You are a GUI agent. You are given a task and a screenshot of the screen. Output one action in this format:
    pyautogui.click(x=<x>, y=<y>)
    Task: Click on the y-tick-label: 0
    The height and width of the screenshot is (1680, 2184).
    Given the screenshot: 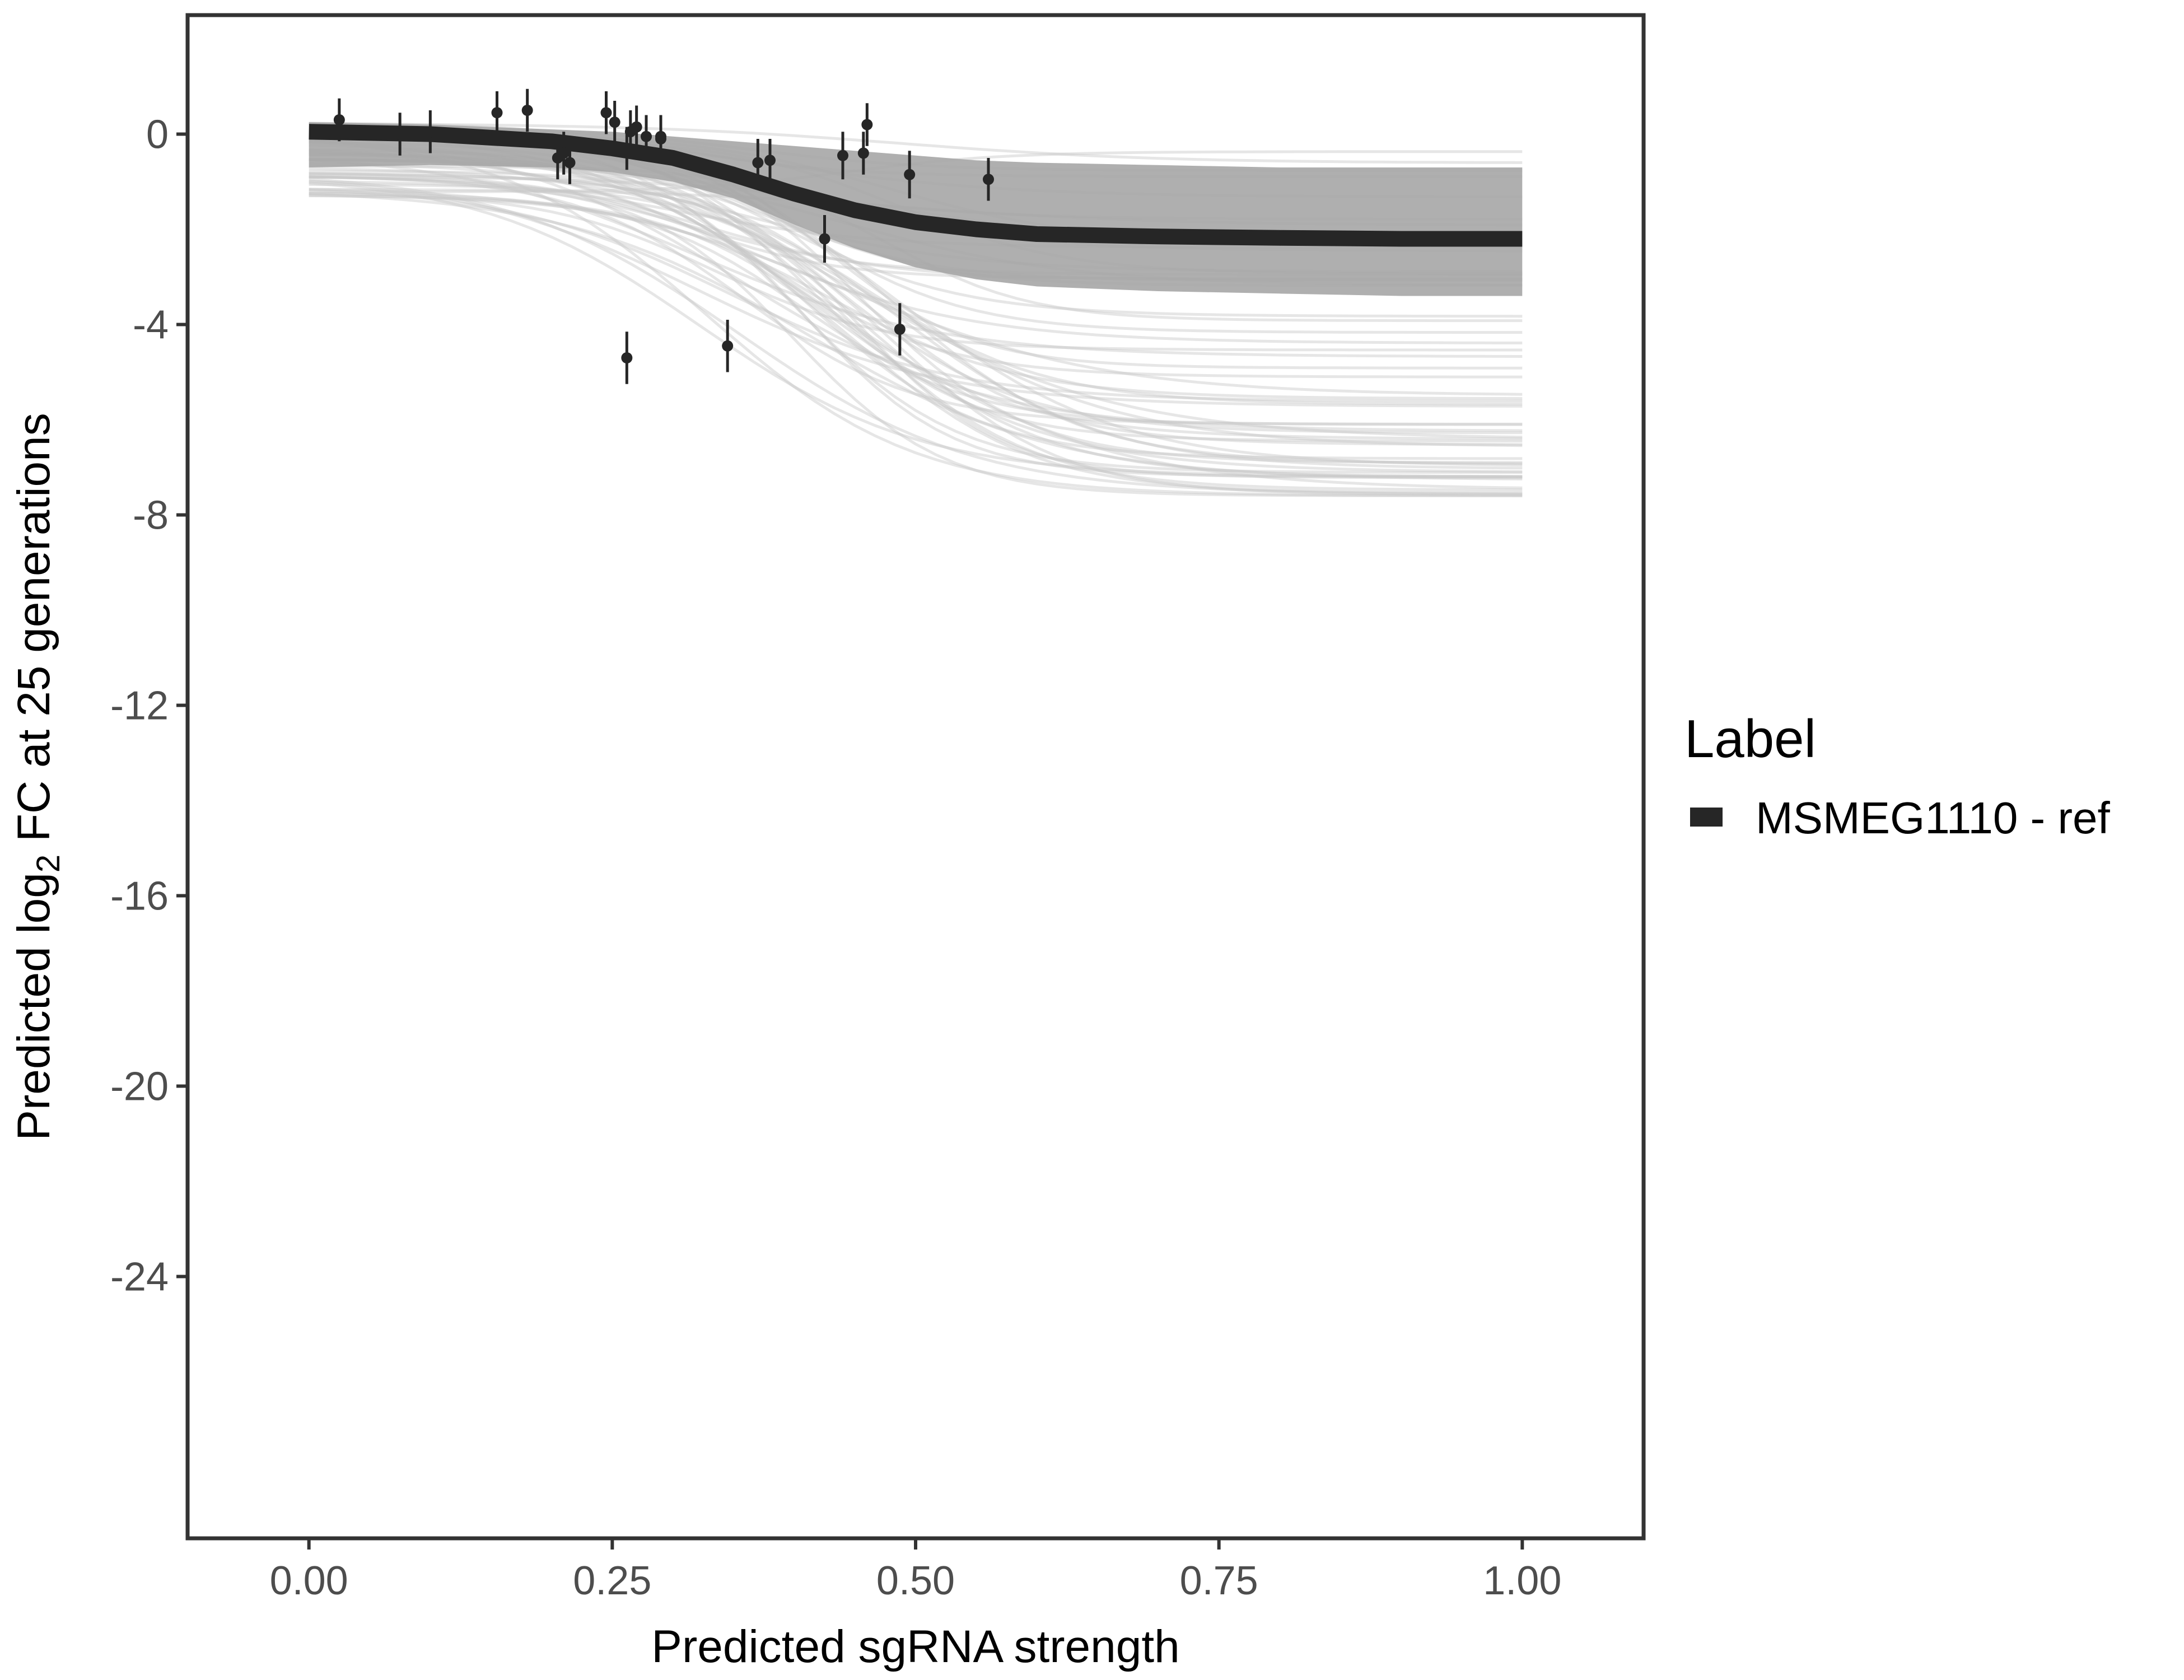 What is the action you would take?
    pyautogui.click(x=158, y=135)
    